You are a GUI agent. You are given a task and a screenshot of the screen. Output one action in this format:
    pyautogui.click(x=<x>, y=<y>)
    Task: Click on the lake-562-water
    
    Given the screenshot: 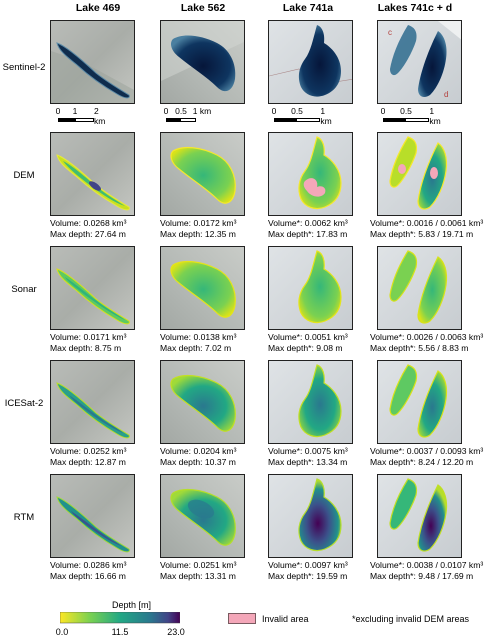 What is the action you would take?
    pyautogui.click(x=203, y=63)
    